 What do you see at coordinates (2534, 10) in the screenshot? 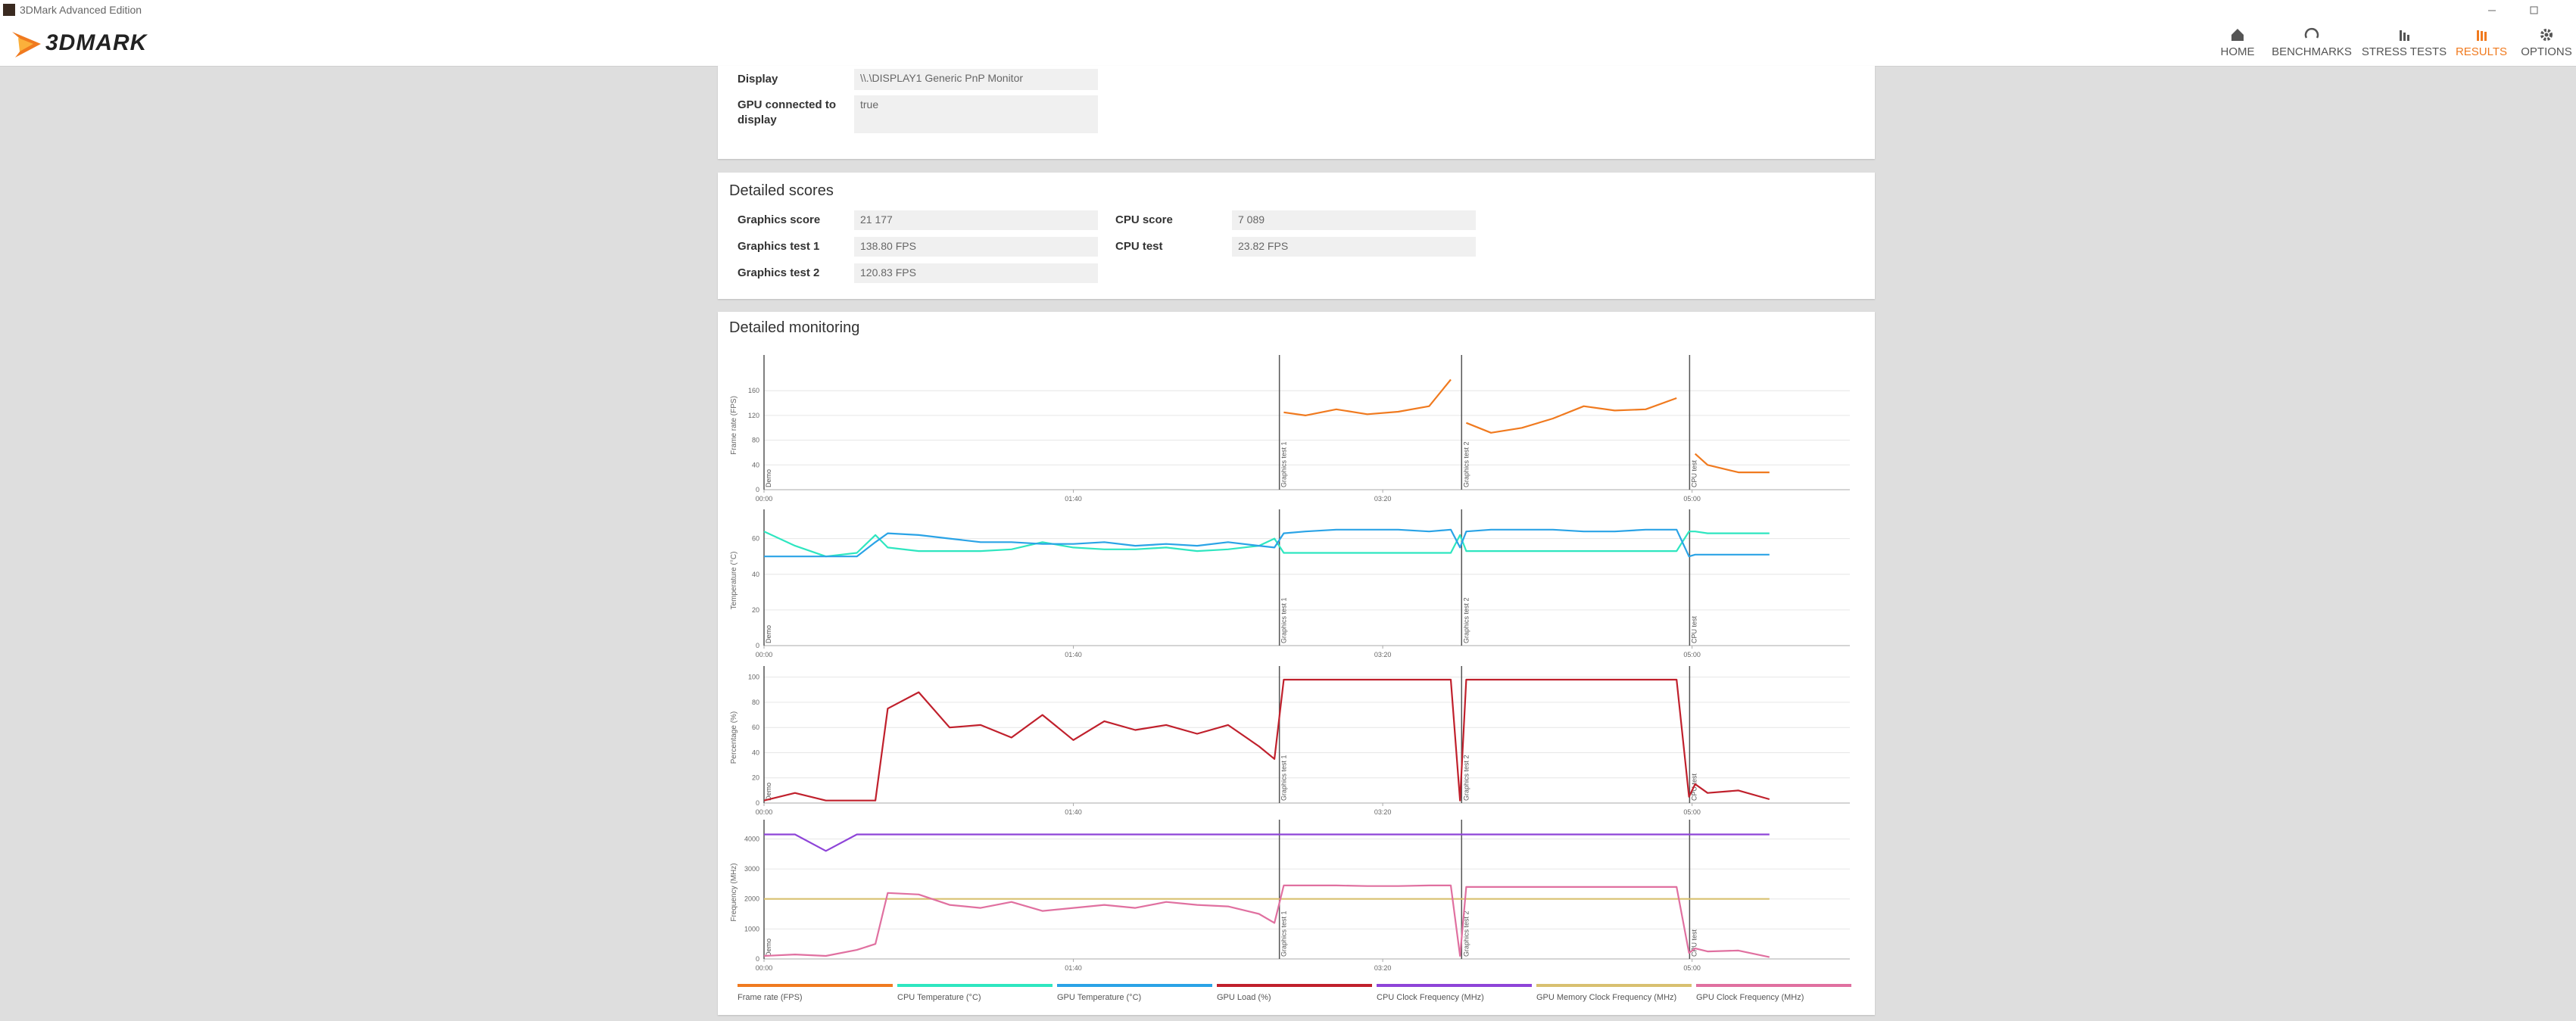
I see `restore` at bounding box center [2534, 10].